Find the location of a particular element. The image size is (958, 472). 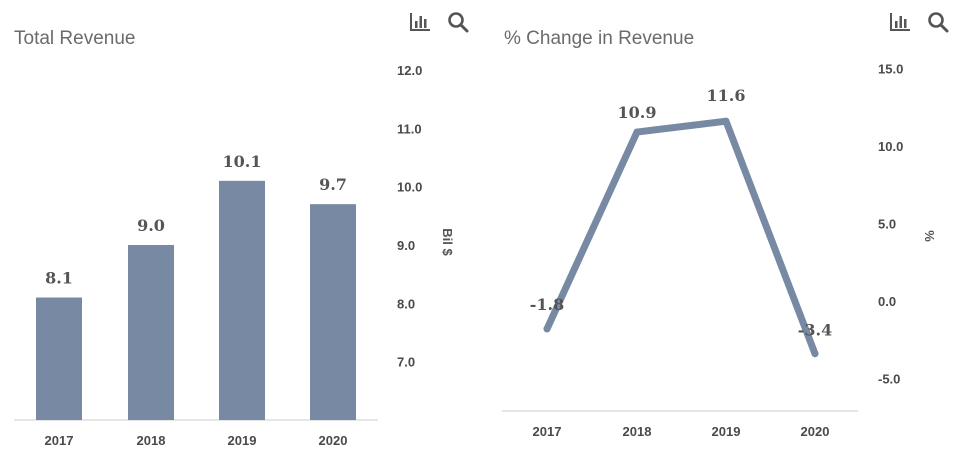

data-label-2018: 9.0 is located at coordinates (151, 225).